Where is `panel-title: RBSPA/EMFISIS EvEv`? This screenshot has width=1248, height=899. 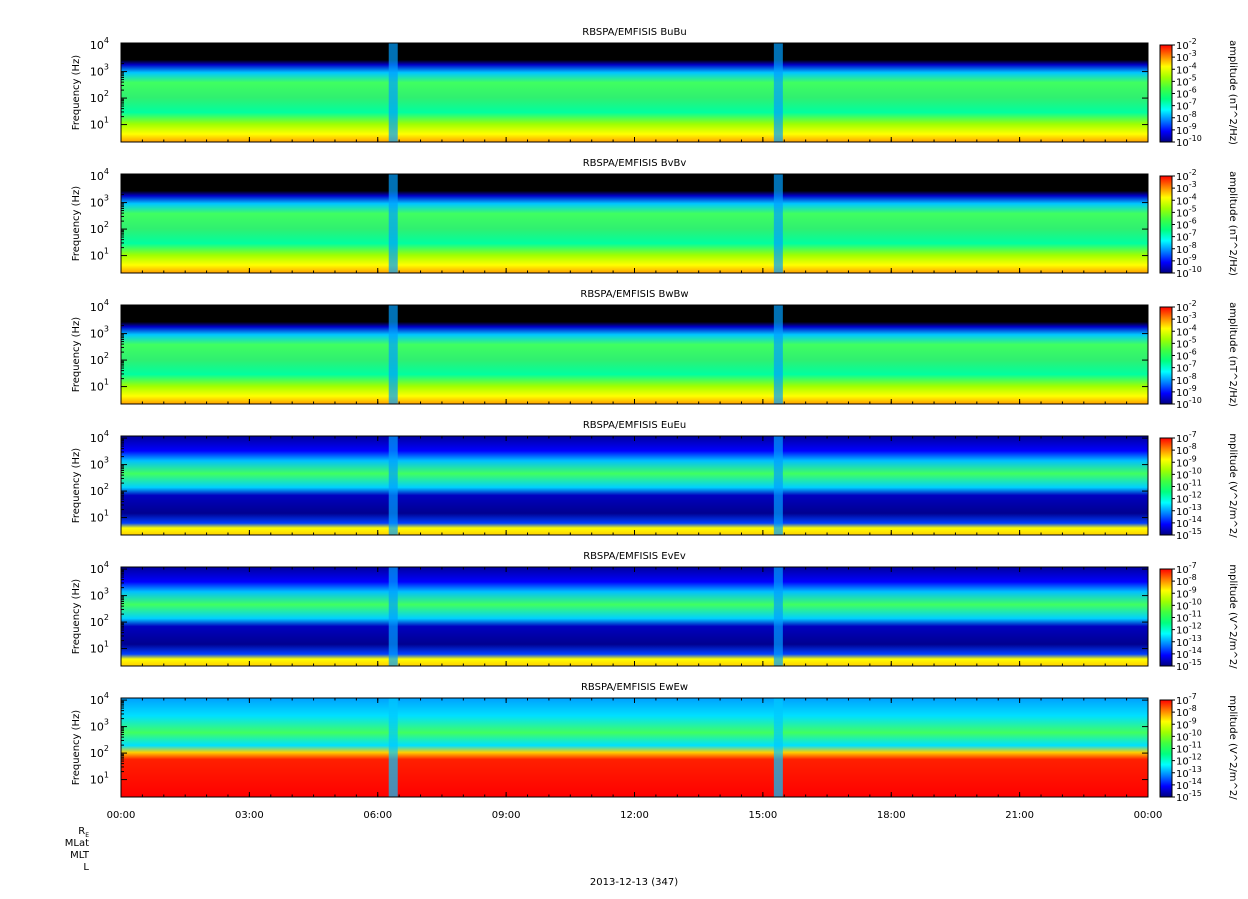
panel-title: RBSPA/EMFISIS EvEv is located at coordinates (634, 556).